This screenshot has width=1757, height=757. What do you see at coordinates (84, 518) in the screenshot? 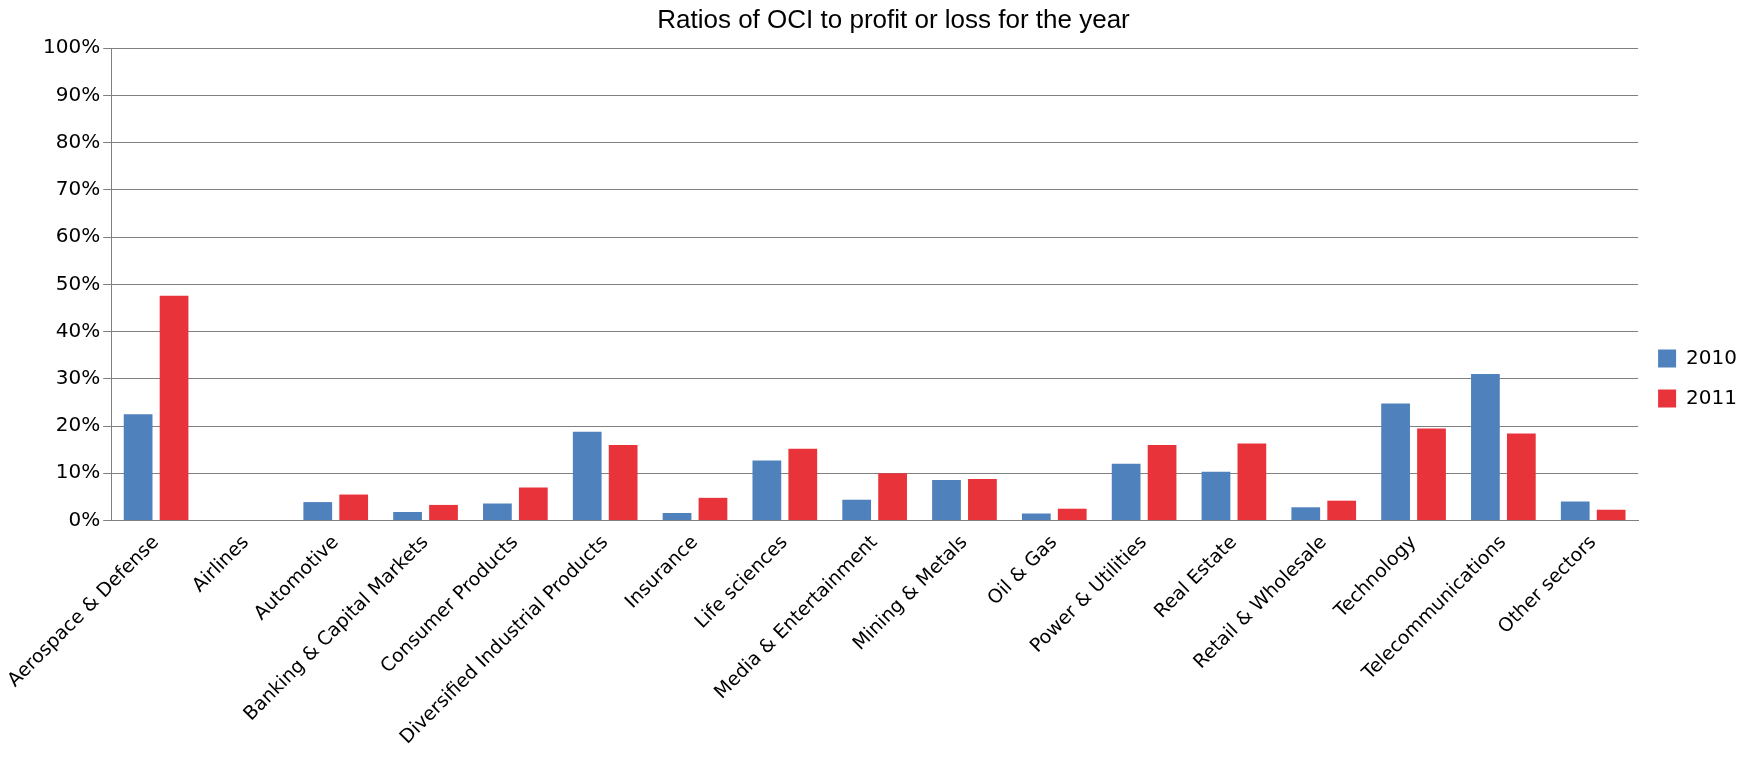
I see `y-tick-label: 0%` at bounding box center [84, 518].